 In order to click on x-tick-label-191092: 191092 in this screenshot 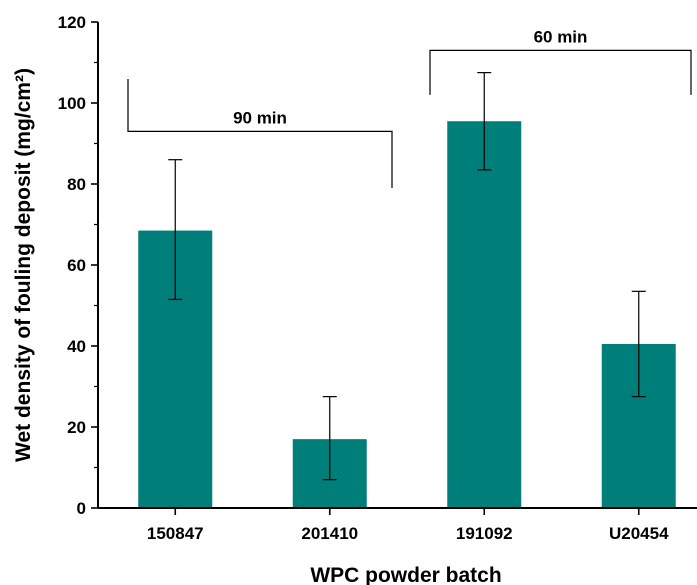, I will do `click(484, 533)`.